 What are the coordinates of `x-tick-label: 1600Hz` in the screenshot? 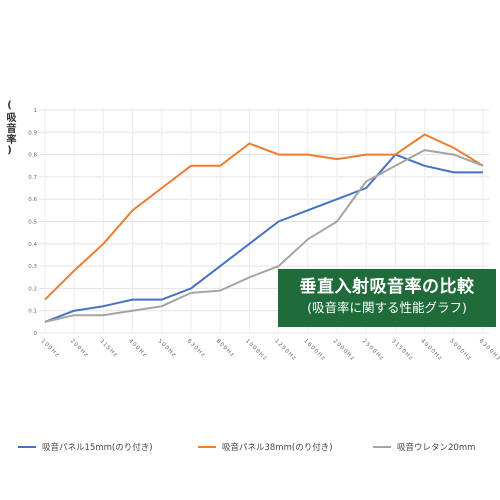 It's located at (314, 350).